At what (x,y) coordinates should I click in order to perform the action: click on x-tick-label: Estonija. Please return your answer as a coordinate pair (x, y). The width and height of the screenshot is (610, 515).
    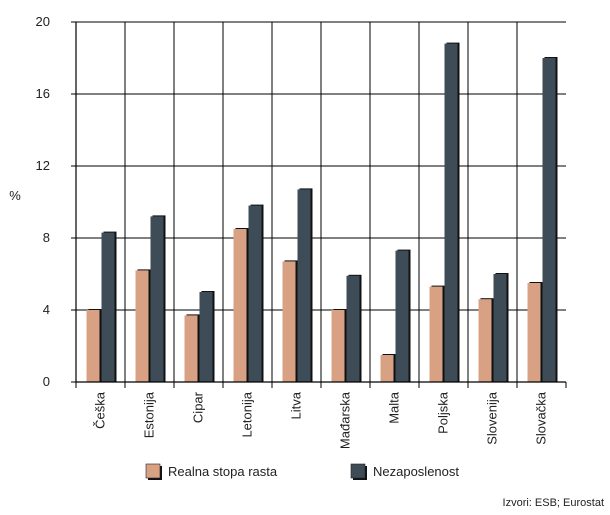
    Looking at the image, I should click on (149, 414).